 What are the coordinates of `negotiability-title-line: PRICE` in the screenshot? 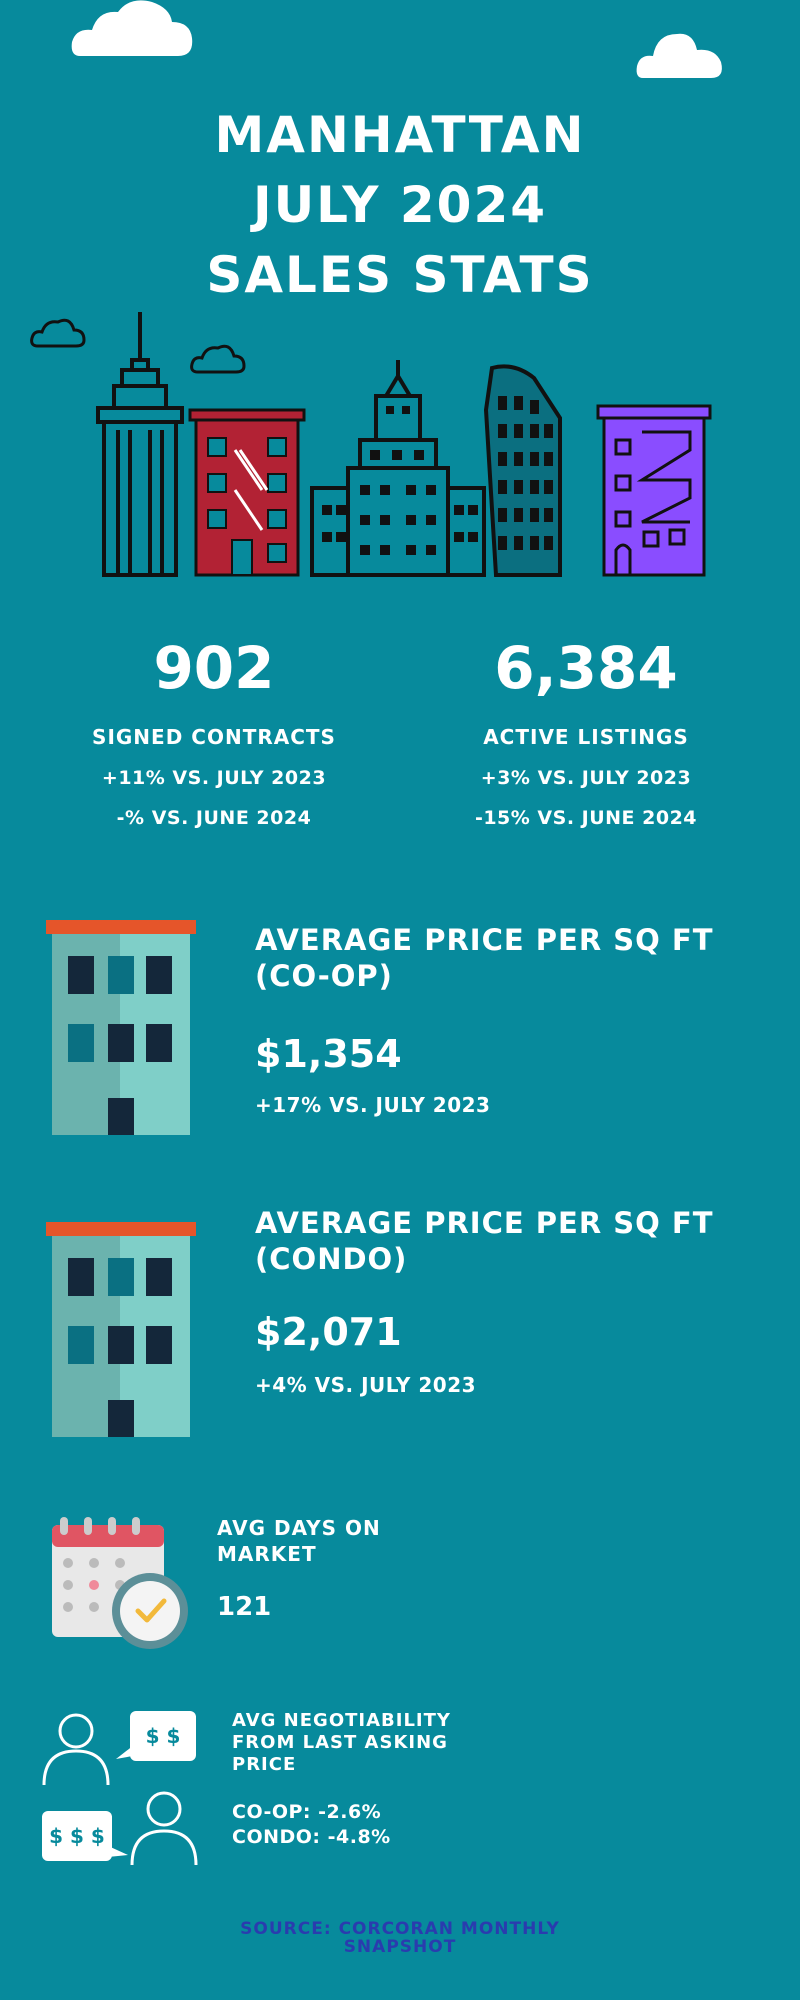 It's located at (264, 1764).